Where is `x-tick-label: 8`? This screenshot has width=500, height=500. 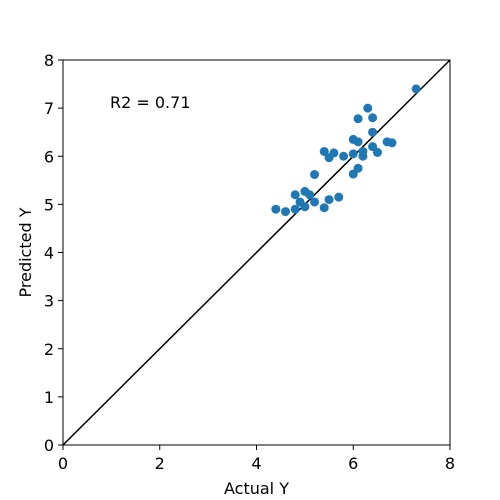 x-tick-label: 8 is located at coordinates (450, 463).